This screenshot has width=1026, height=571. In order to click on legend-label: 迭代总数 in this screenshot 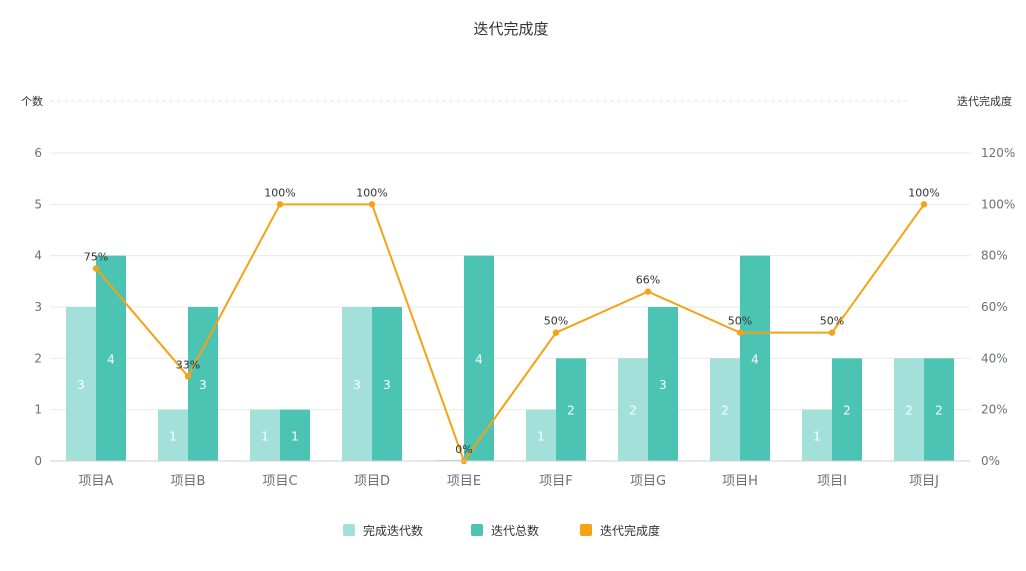, I will do `click(515, 530)`.